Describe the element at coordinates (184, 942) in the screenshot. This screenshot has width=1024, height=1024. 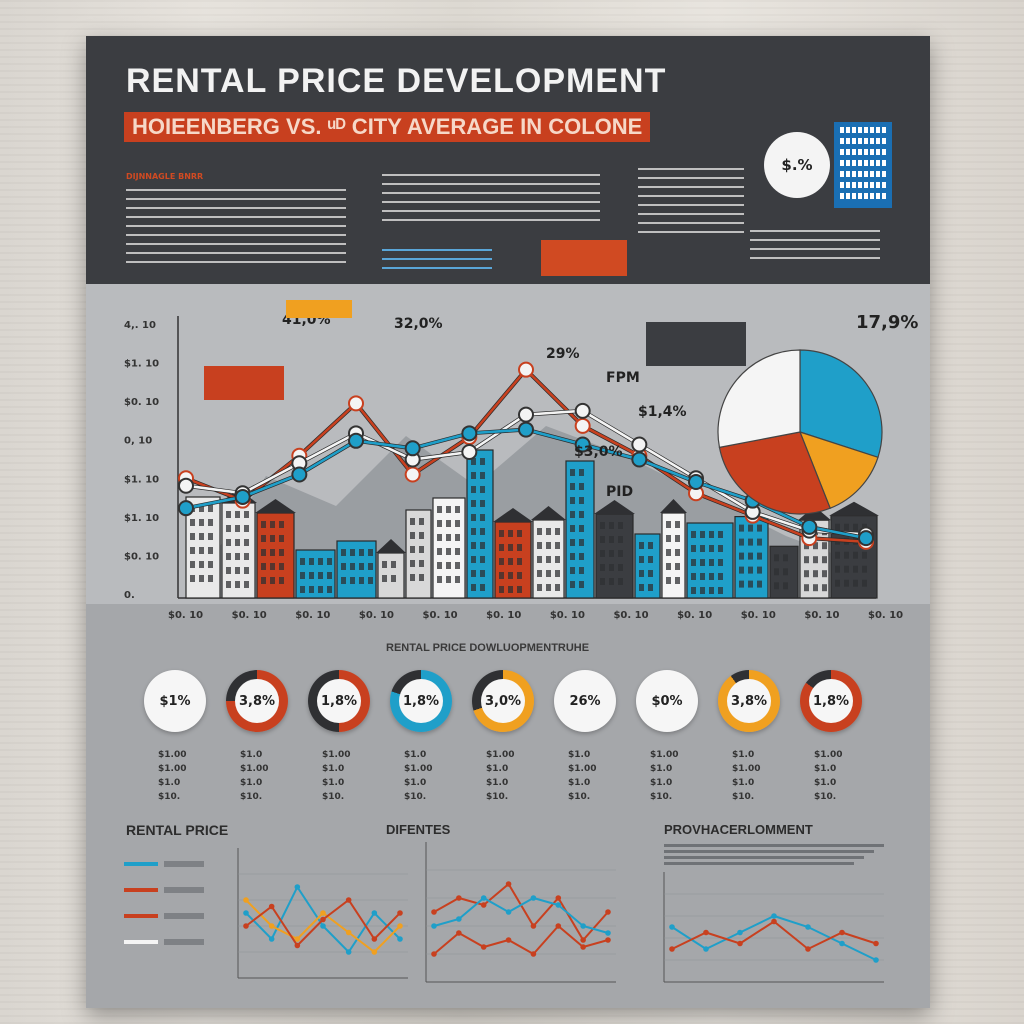
I see `legend-text` at that location.